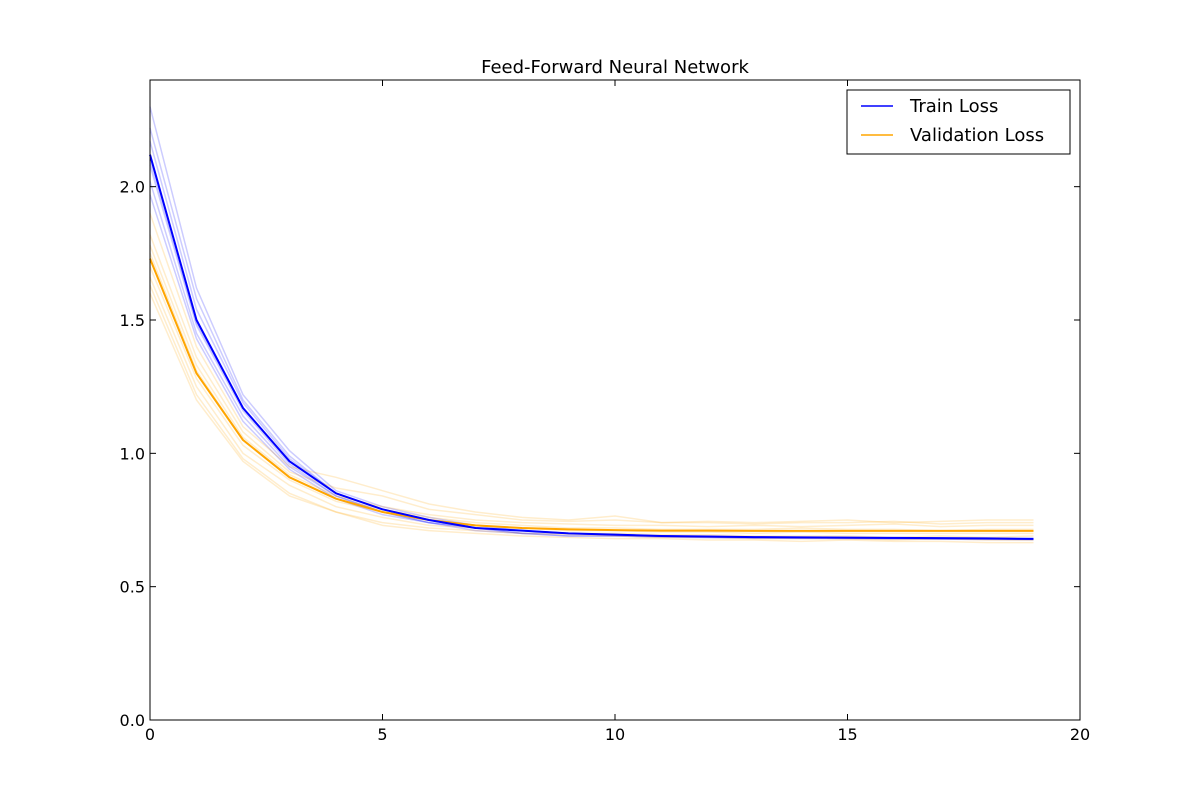 This screenshot has width=1200, height=800. I want to click on x-tick-label: 0, so click(150, 734).